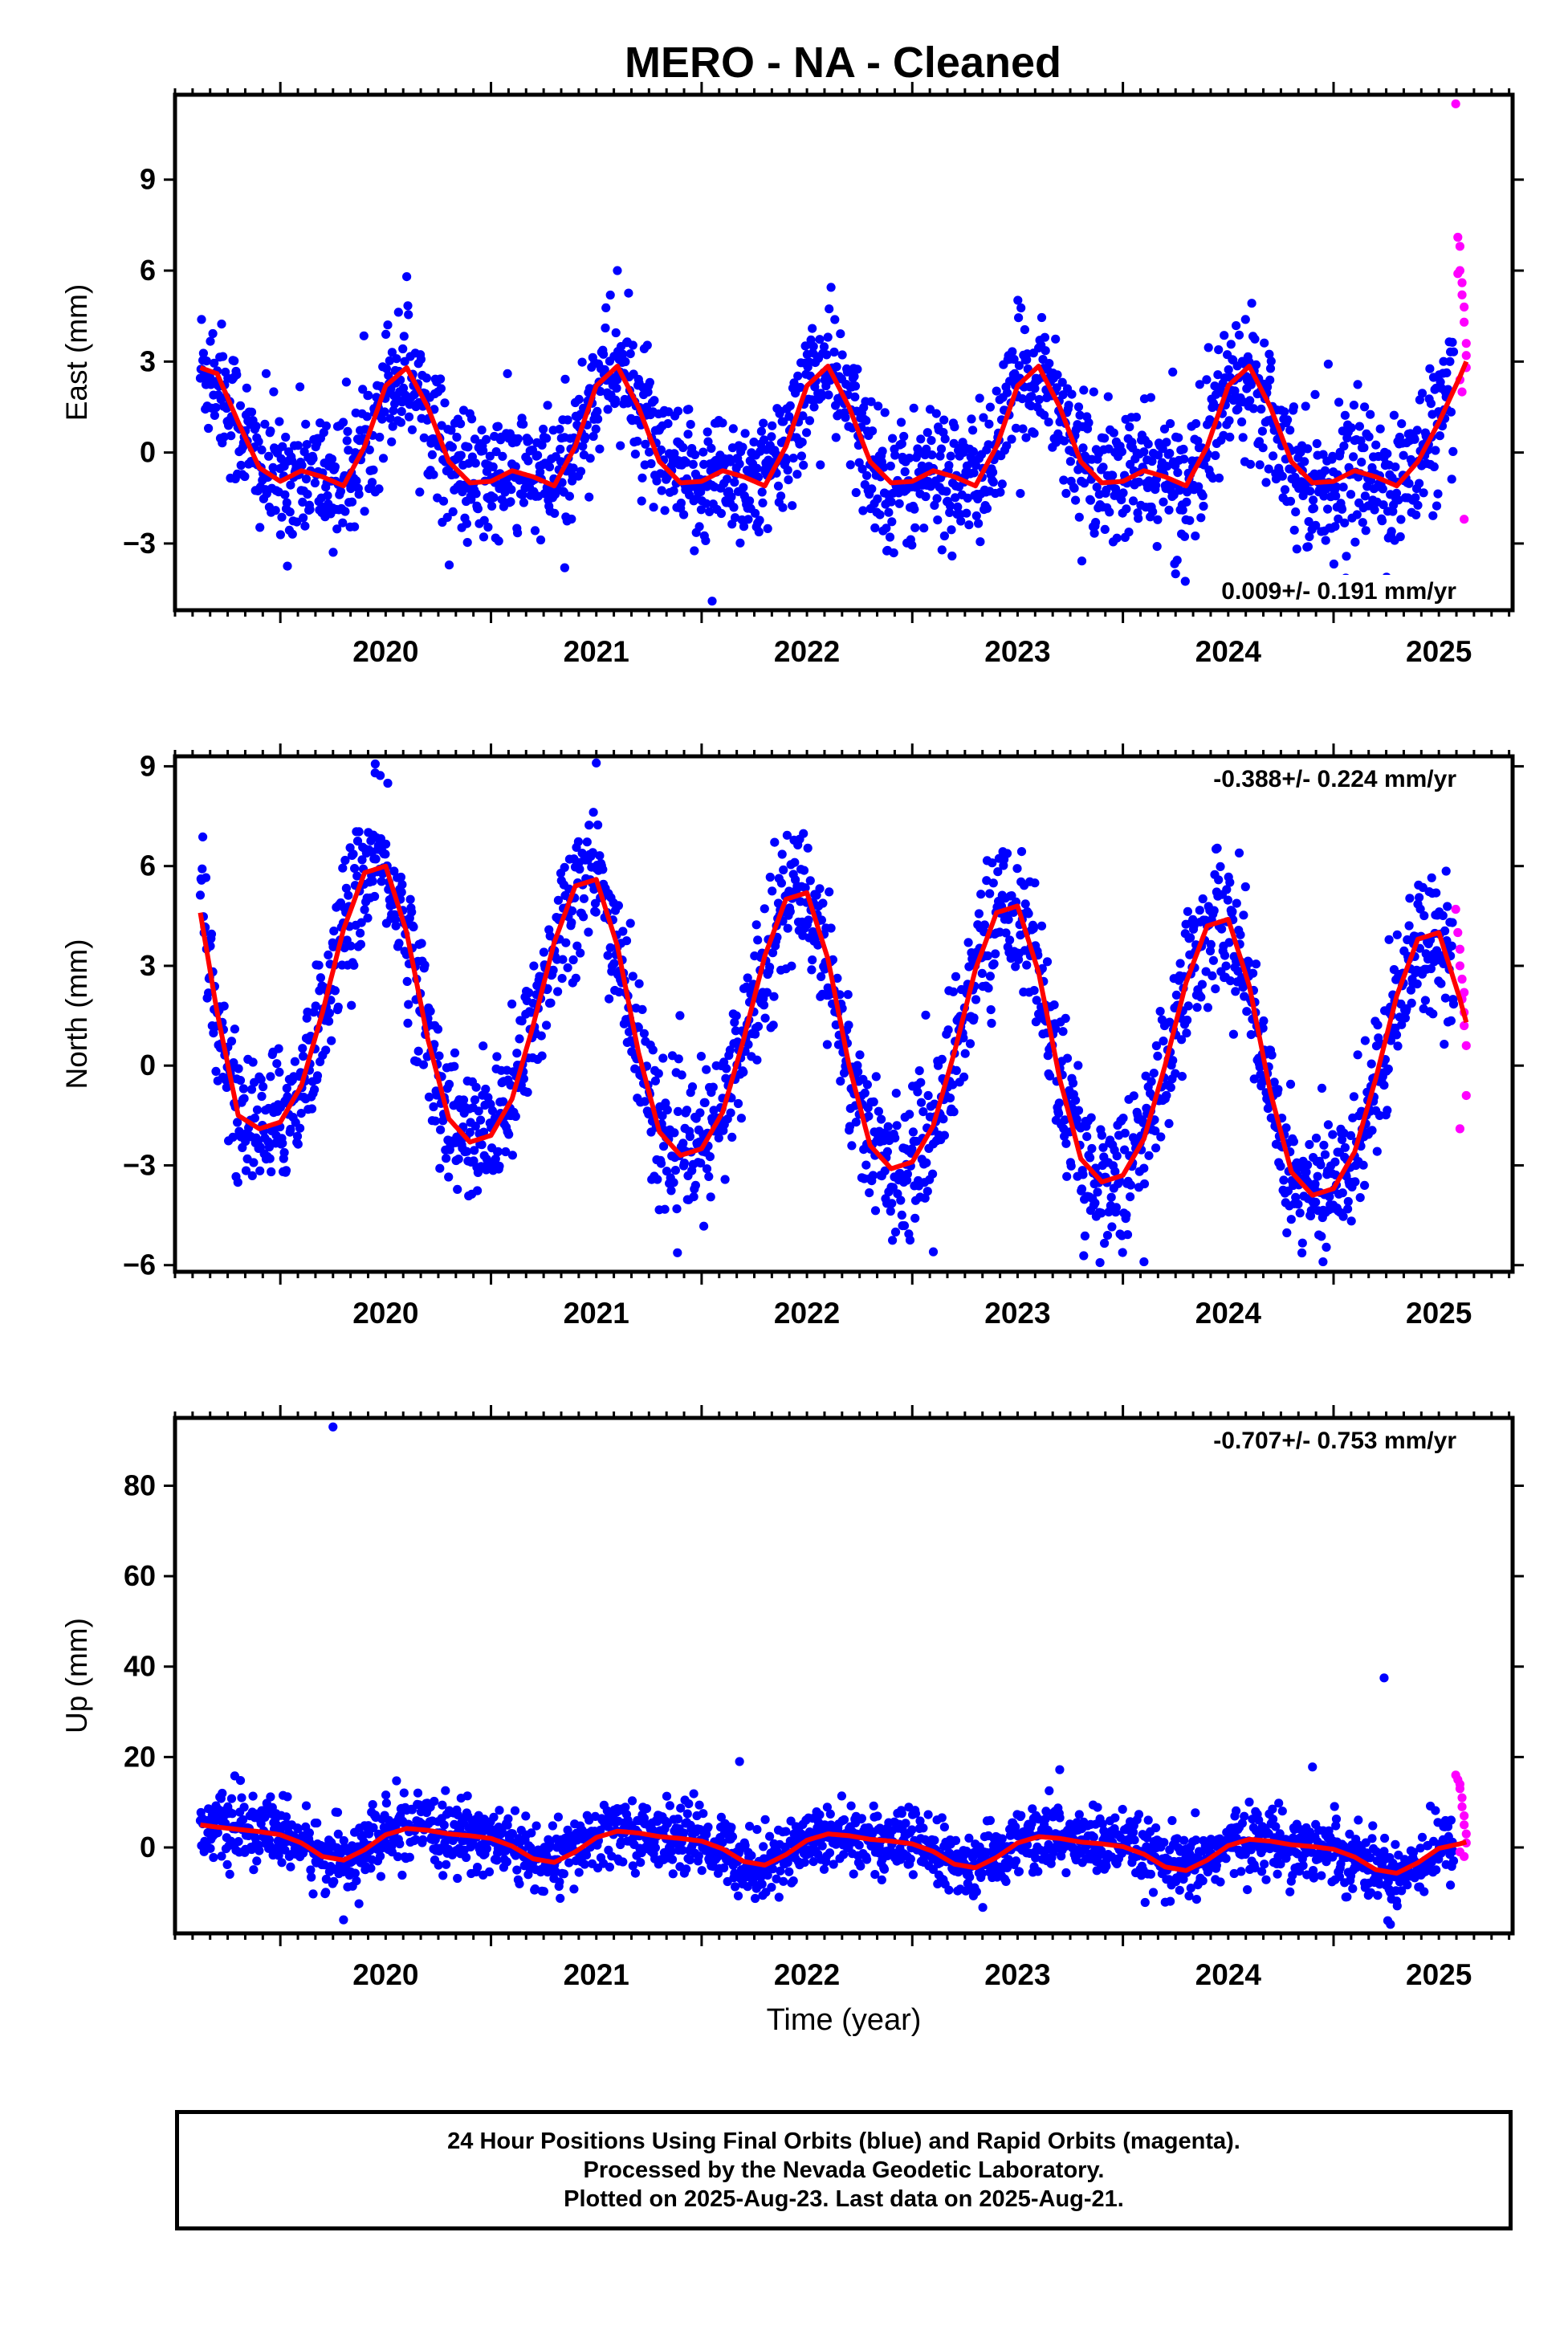  Describe the element at coordinates (148, 360) in the screenshot. I see `y-tick-label: 3` at that location.